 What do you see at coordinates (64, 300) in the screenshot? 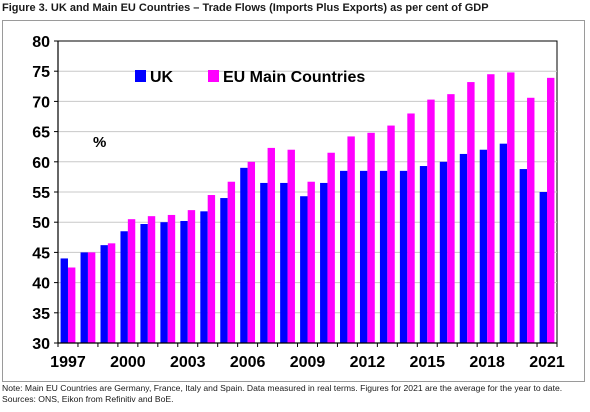
I see `bar-uk-1997` at bounding box center [64, 300].